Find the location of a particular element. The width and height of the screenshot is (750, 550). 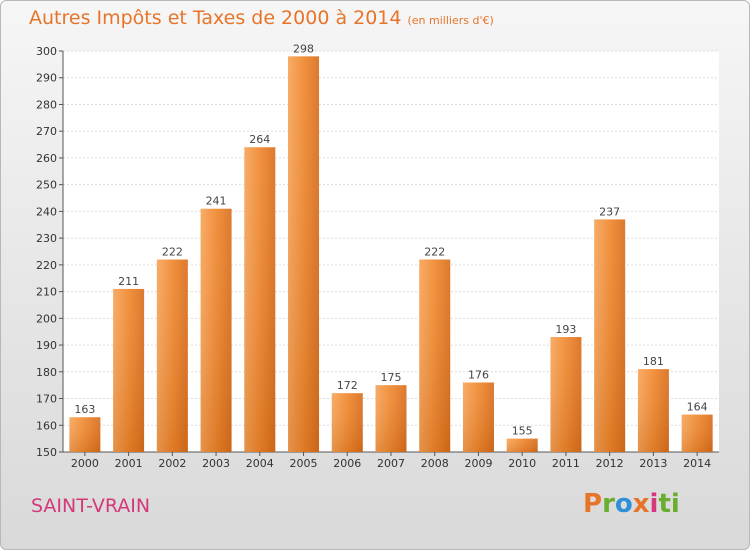

x-tick-label: 2000 is located at coordinates (85, 463).